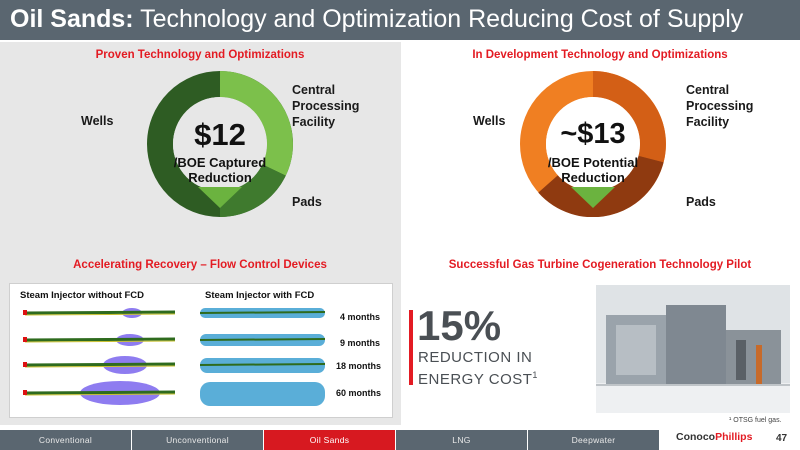  I want to click on tab-conventional: Conventional, so click(65, 440).